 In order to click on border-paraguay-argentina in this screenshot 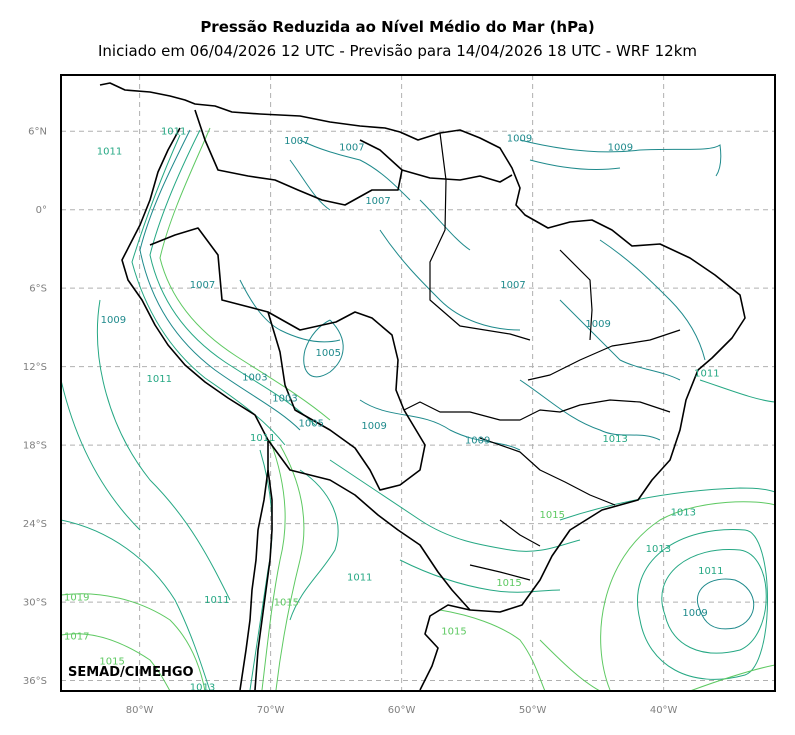, I will do `click(369, 525)`.